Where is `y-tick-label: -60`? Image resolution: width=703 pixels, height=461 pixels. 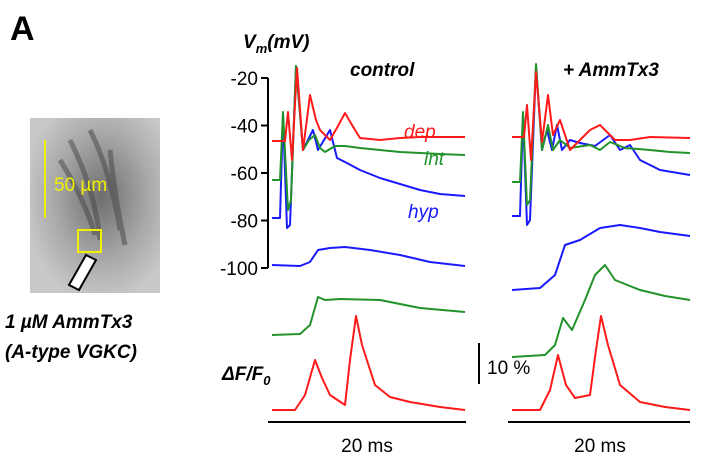 y-tick-label: -60 is located at coordinates (244, 174).